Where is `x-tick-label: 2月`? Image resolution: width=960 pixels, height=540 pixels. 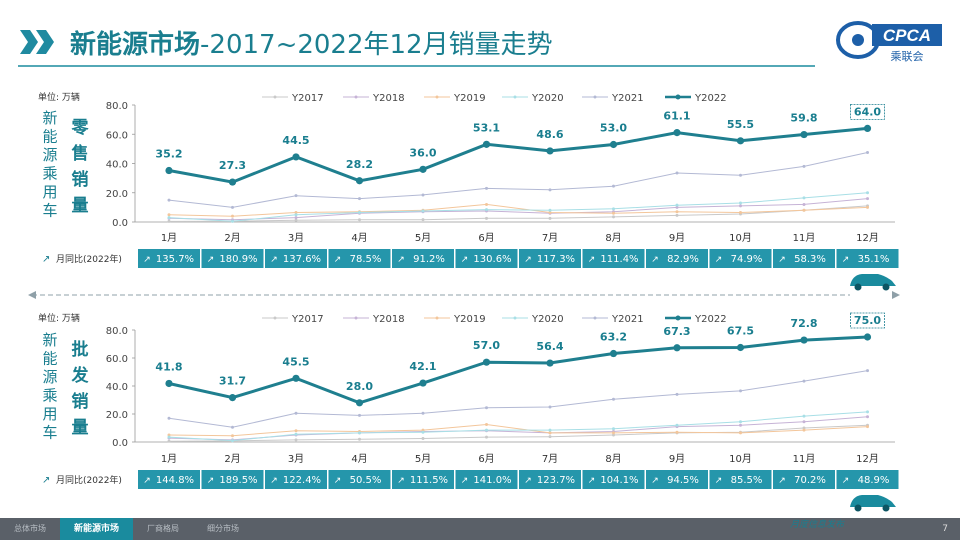 x-tick-label: 2月 is located at coordinates (232, 459).